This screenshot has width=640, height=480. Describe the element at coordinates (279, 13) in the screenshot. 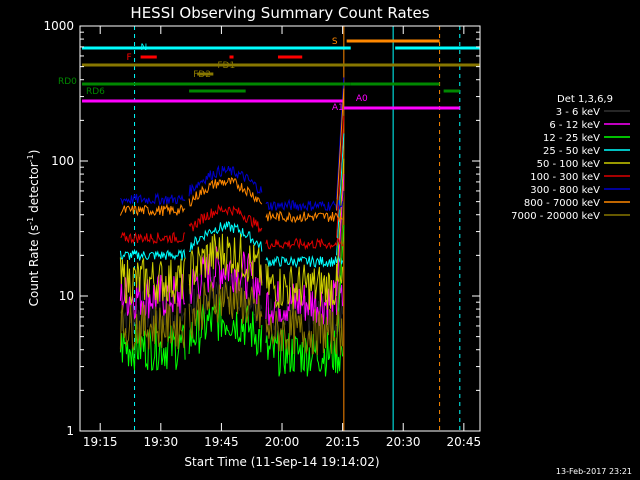

I see `chart-title: HESSI Observing Summary Count Rates` at that location.